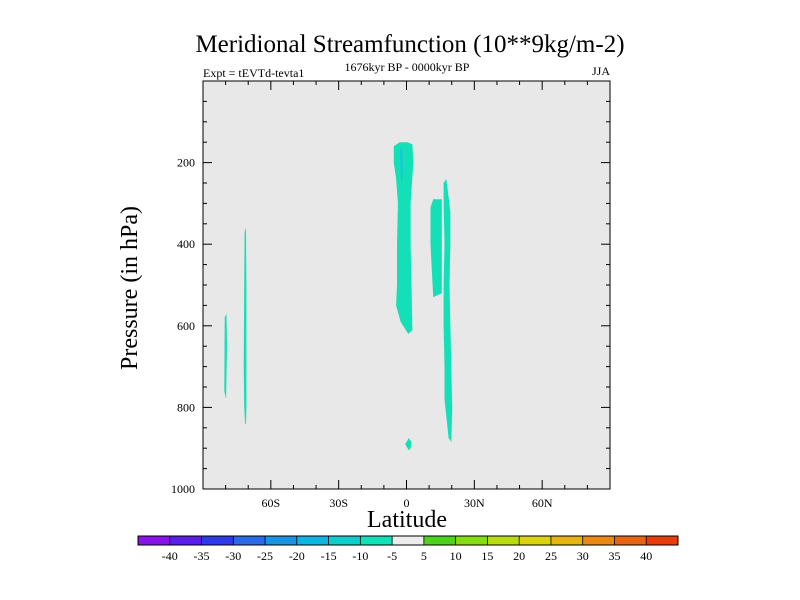 Image resolution: width=800 pixels, height=600 pixels. I want to click on colorbar-label: 20, so click(519, 556).